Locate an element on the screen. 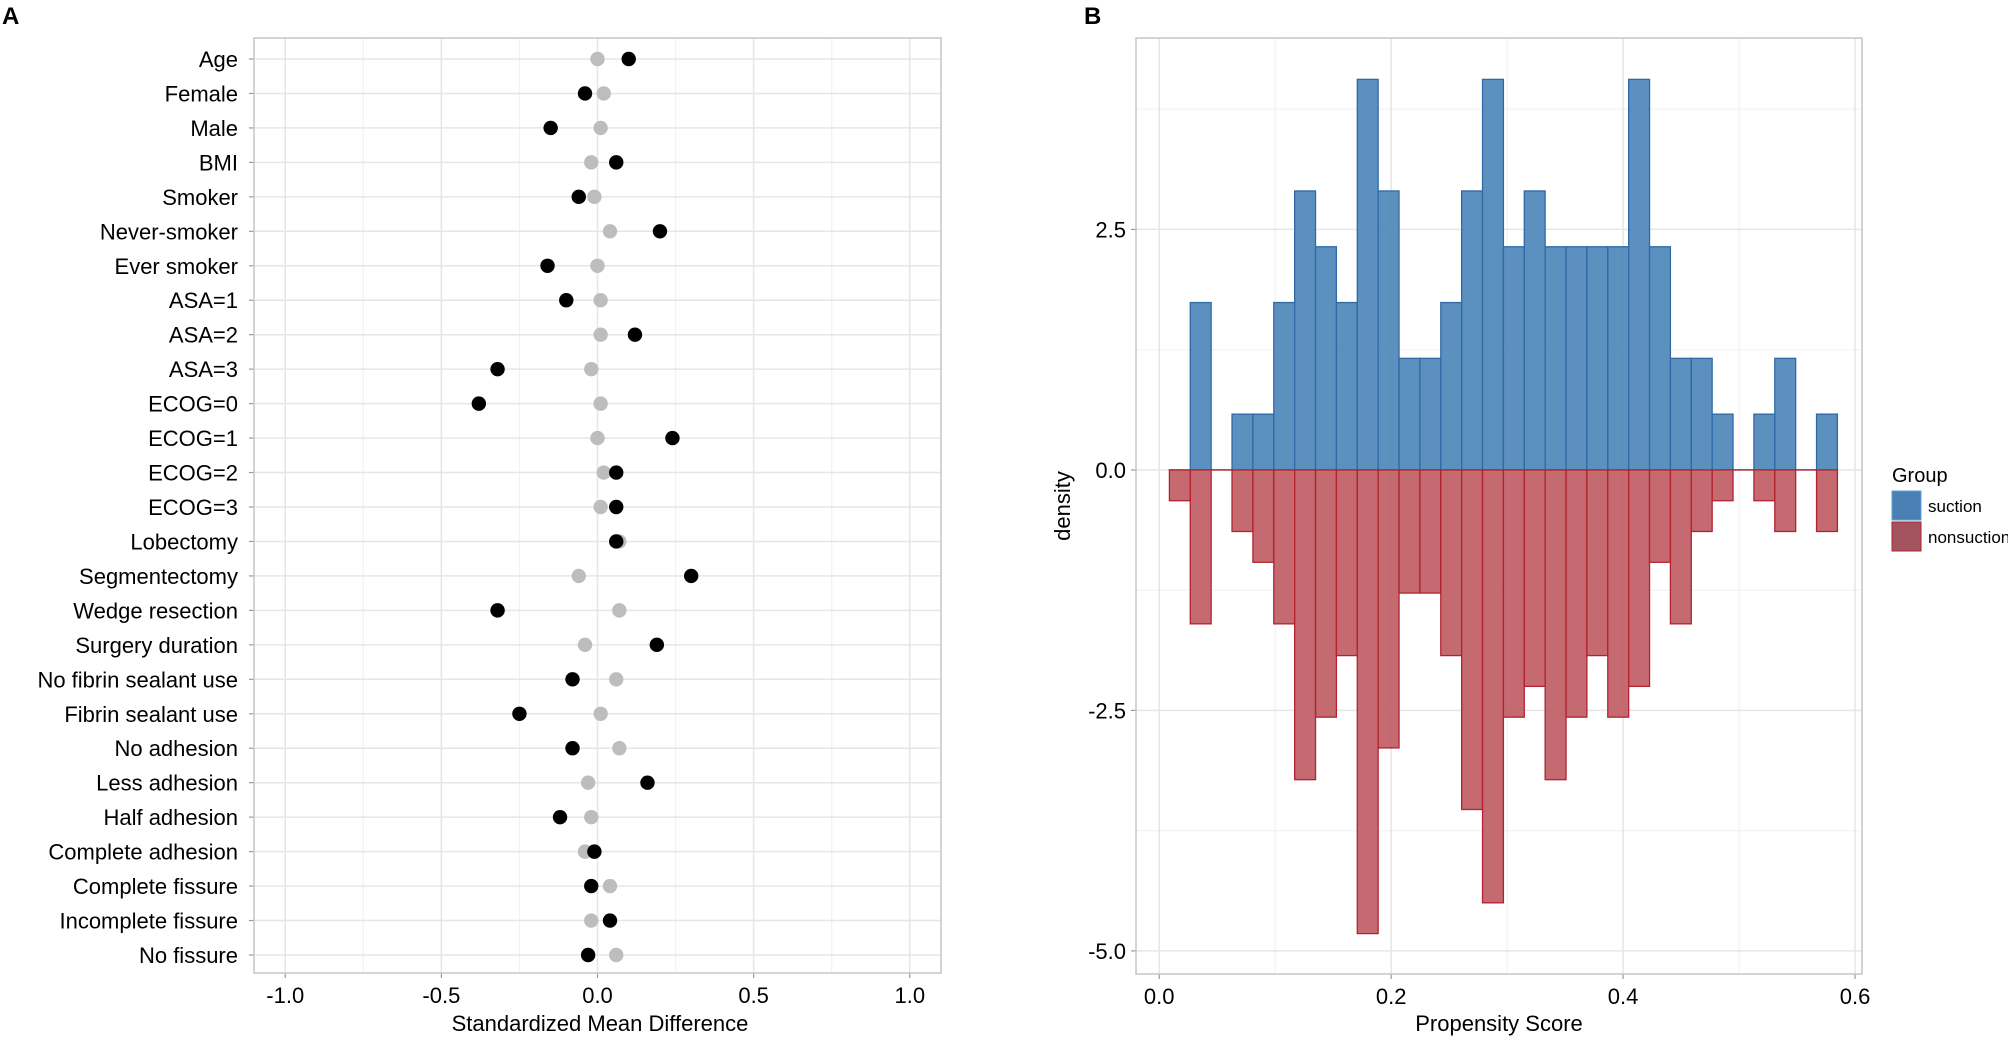  panel-b-y-axis-title: density is located at coordinates (1062, 506).